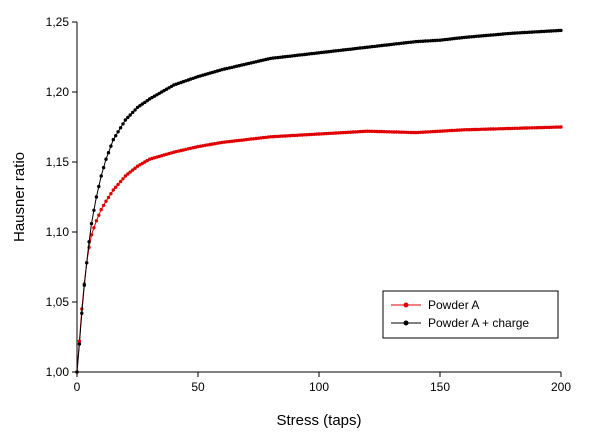  What do you see at coordinates (58, 92) in the screenshot?
I see `y-tick-label: 1,20` at bounding box center [58, 92].